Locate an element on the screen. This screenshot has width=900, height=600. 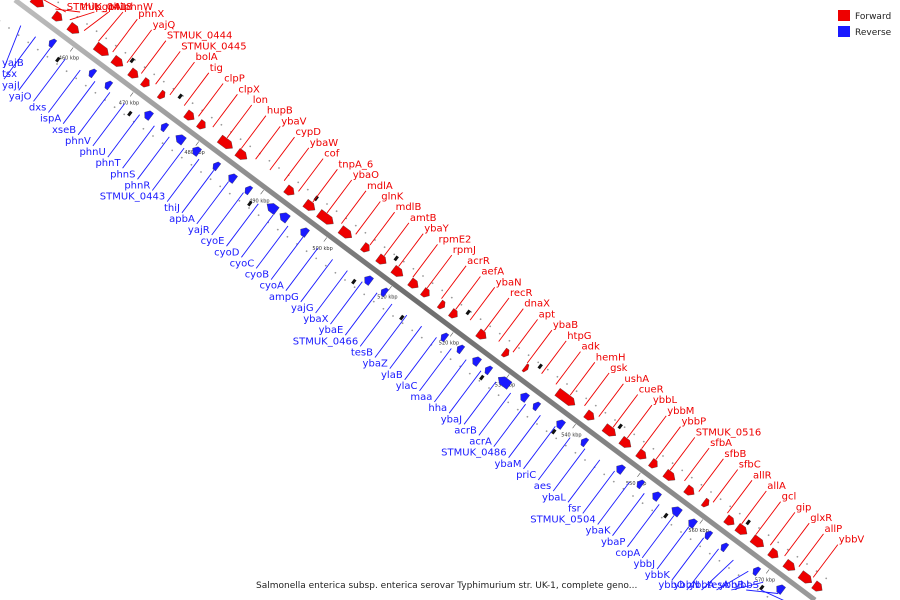
forward-gene-label: sfbC is located at coordinates (750, 465).